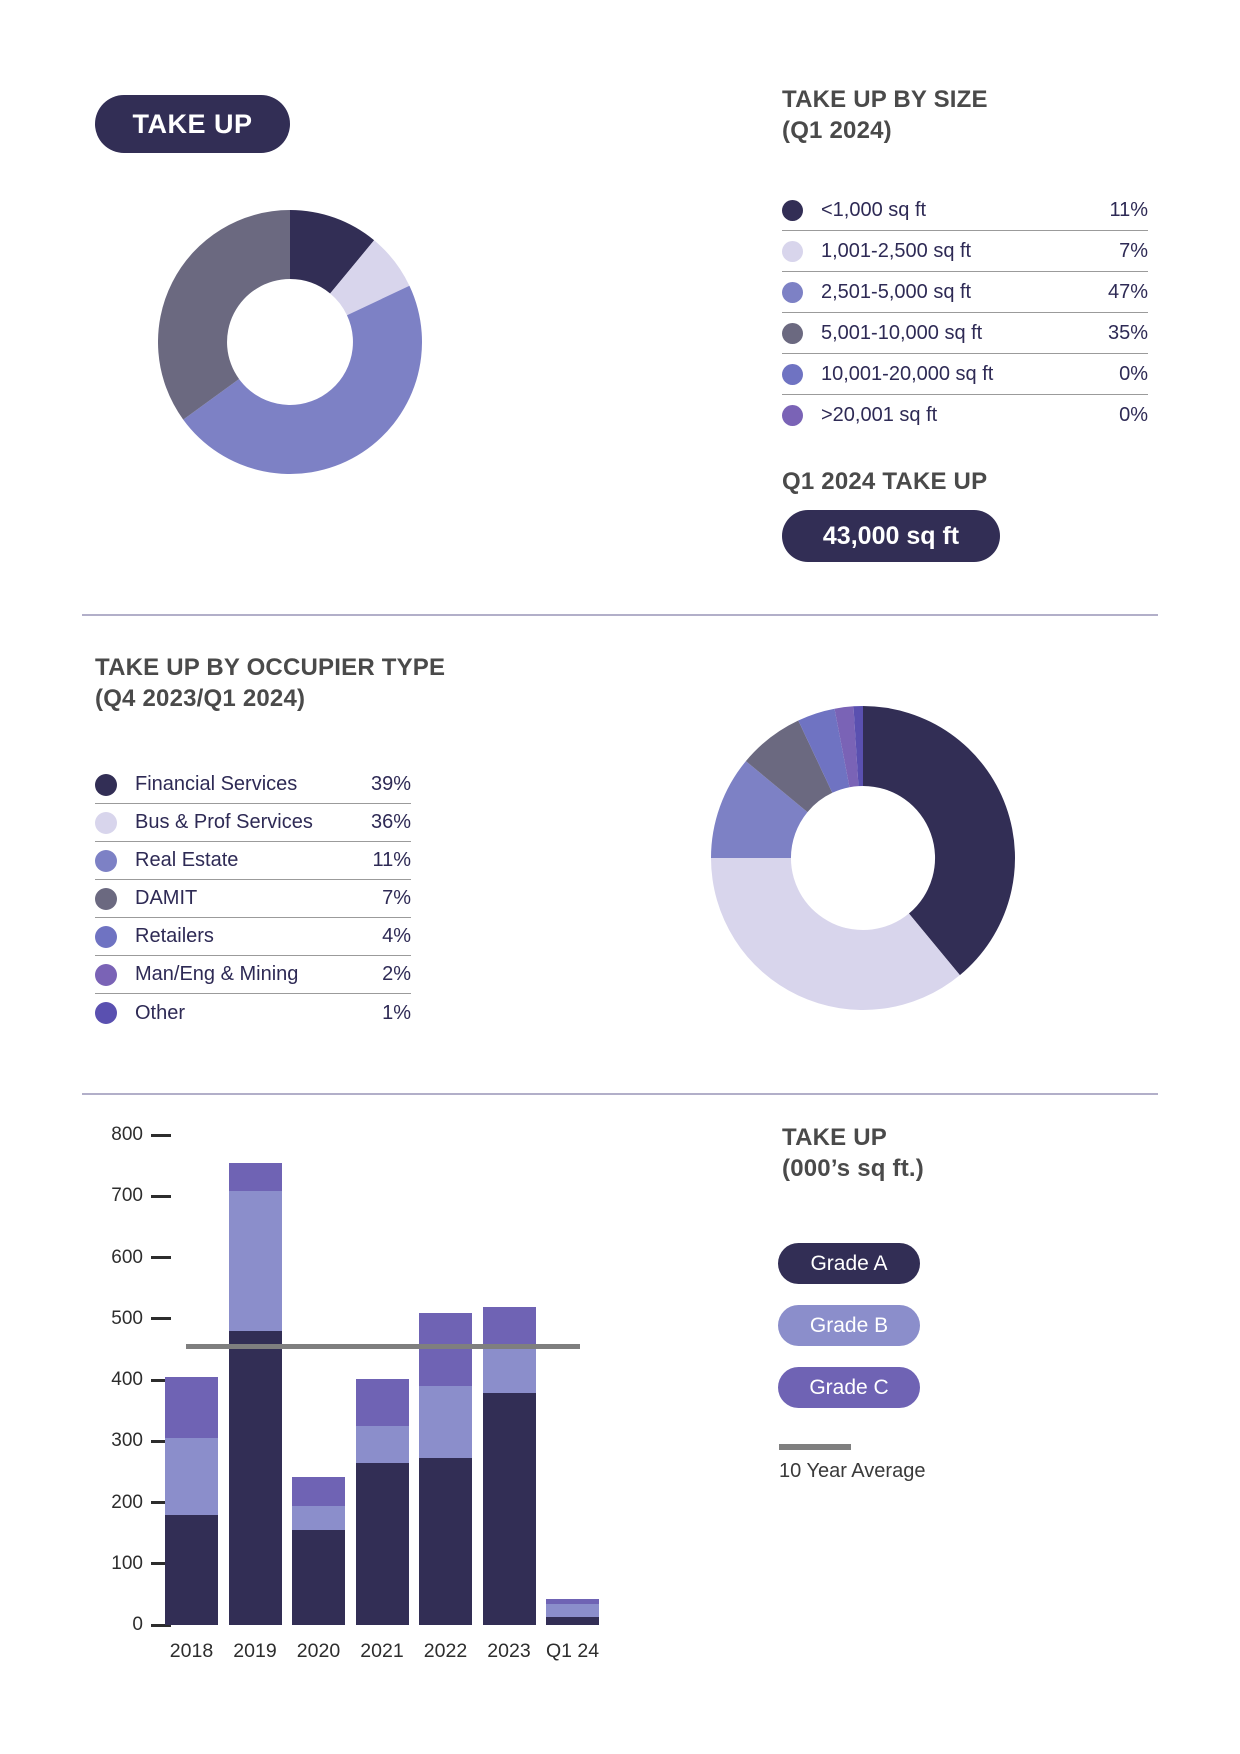 The height and width of the screenshot is (1754, 1240). What do you see at coordinates (396, 1012) in the screenshot?
I see `legend-value: 1%` at bounding box center [396, 1012].